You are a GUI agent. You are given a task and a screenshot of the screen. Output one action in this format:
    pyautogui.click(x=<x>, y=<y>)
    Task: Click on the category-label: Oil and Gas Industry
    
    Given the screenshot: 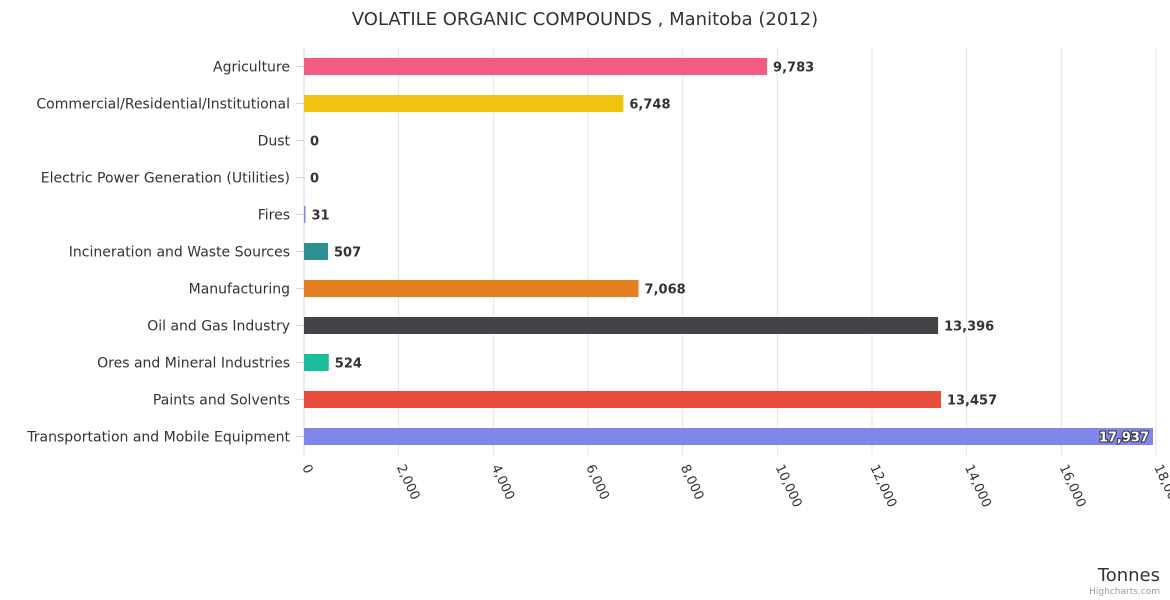 What is the action you would take?
    pyautogui.click(x=218, y=327)
    